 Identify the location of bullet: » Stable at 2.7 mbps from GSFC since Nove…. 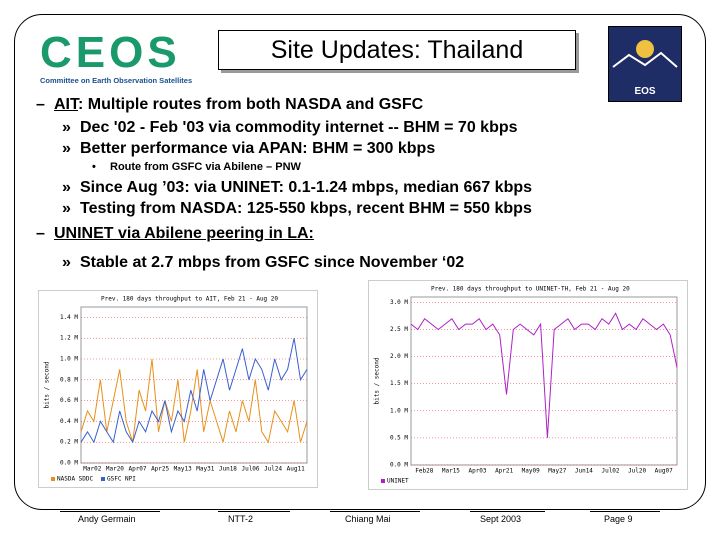
(263, 263).